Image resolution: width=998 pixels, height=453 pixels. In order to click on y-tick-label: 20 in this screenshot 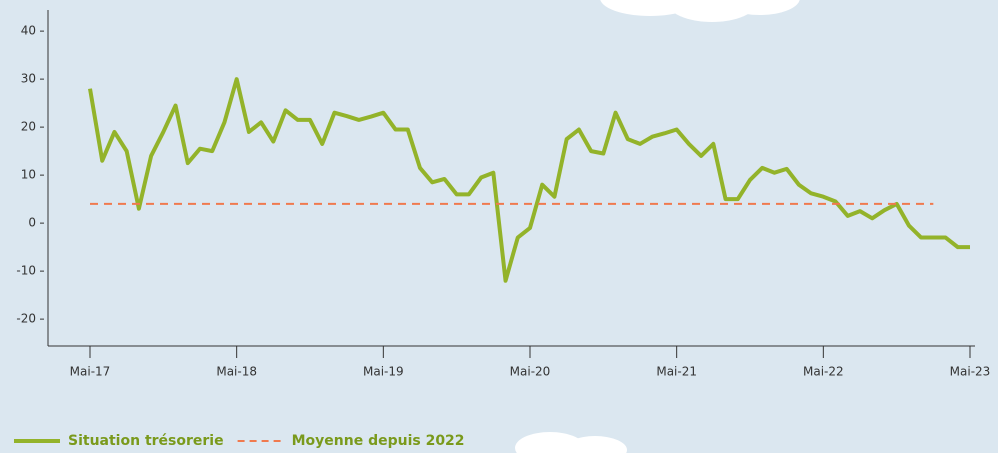, I will do `click(28, 127)`.